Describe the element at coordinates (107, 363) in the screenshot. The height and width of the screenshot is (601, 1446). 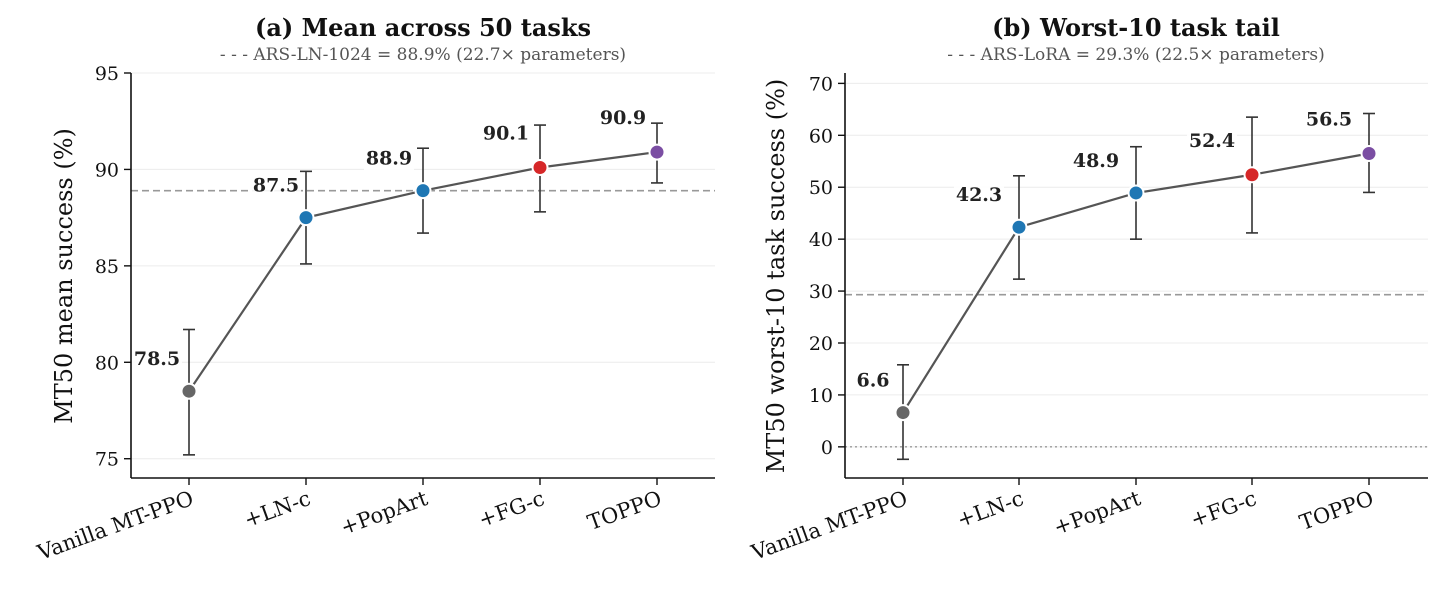
I see `panel-a-y-tick-label: 80` at that location.